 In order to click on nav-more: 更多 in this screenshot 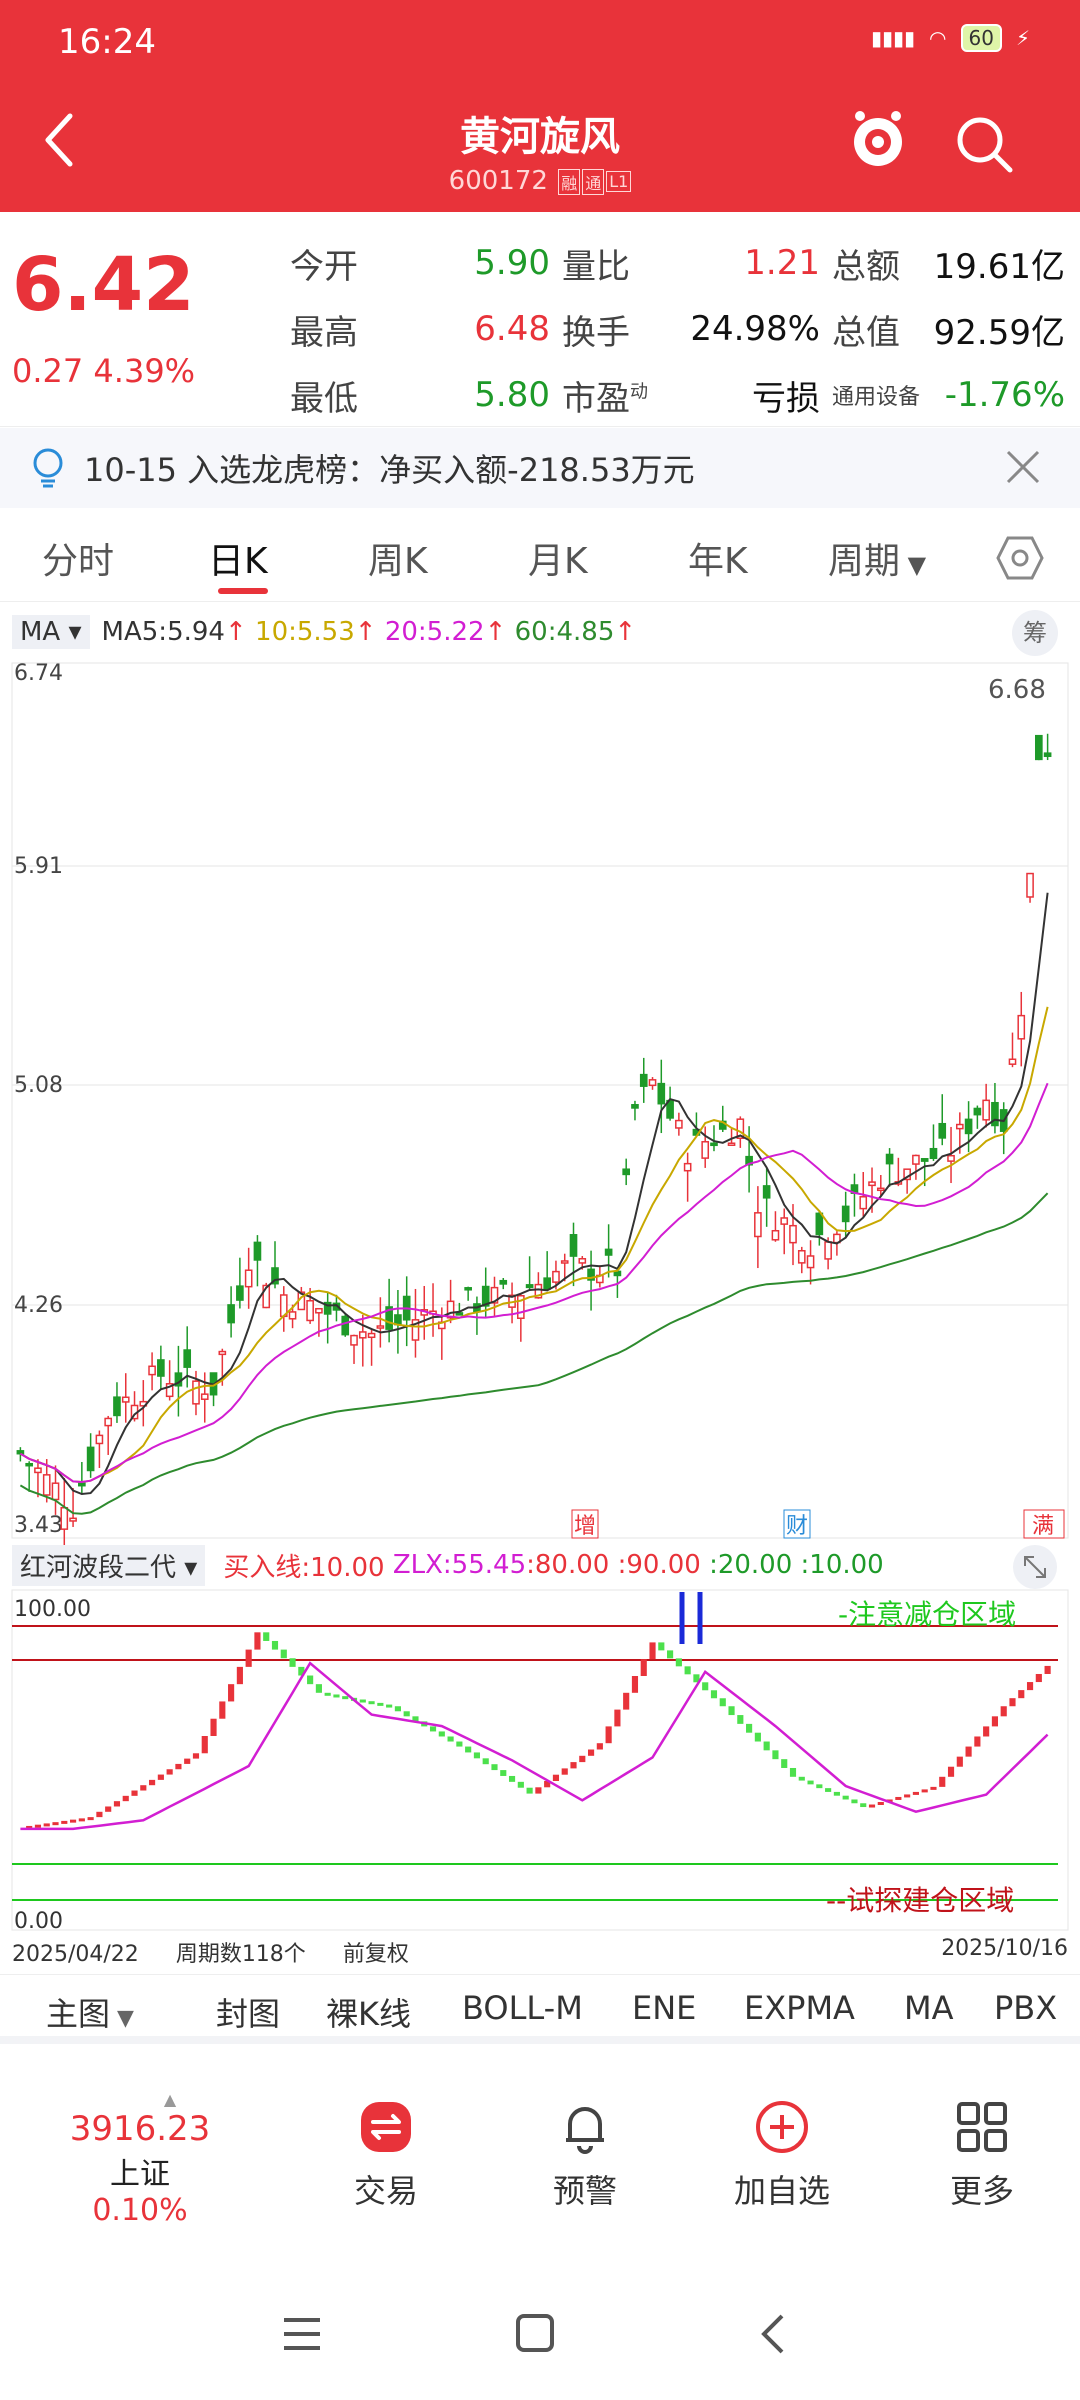, I will do `click(982, 2155)`.